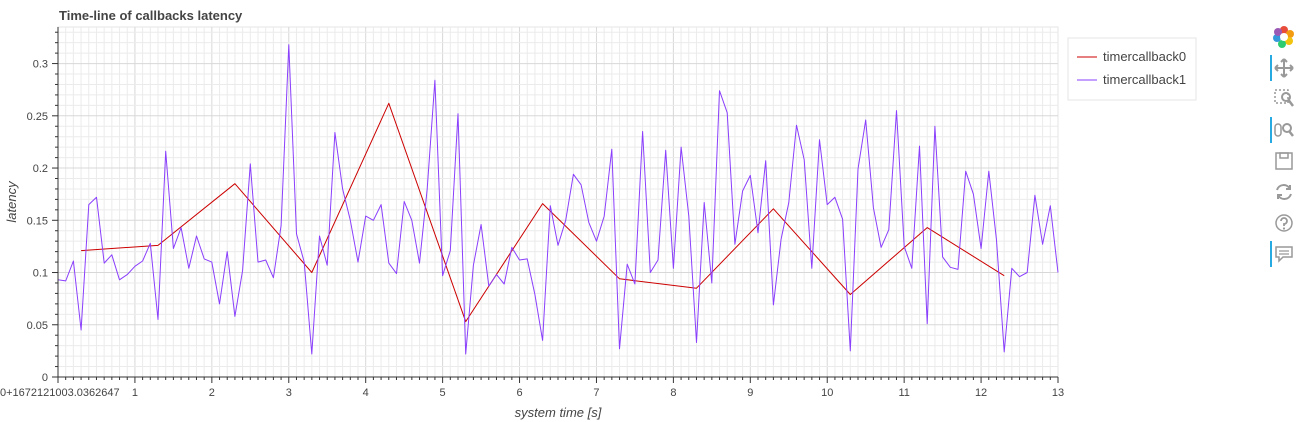  I want to click on pan-icon, so click(1284, 68).